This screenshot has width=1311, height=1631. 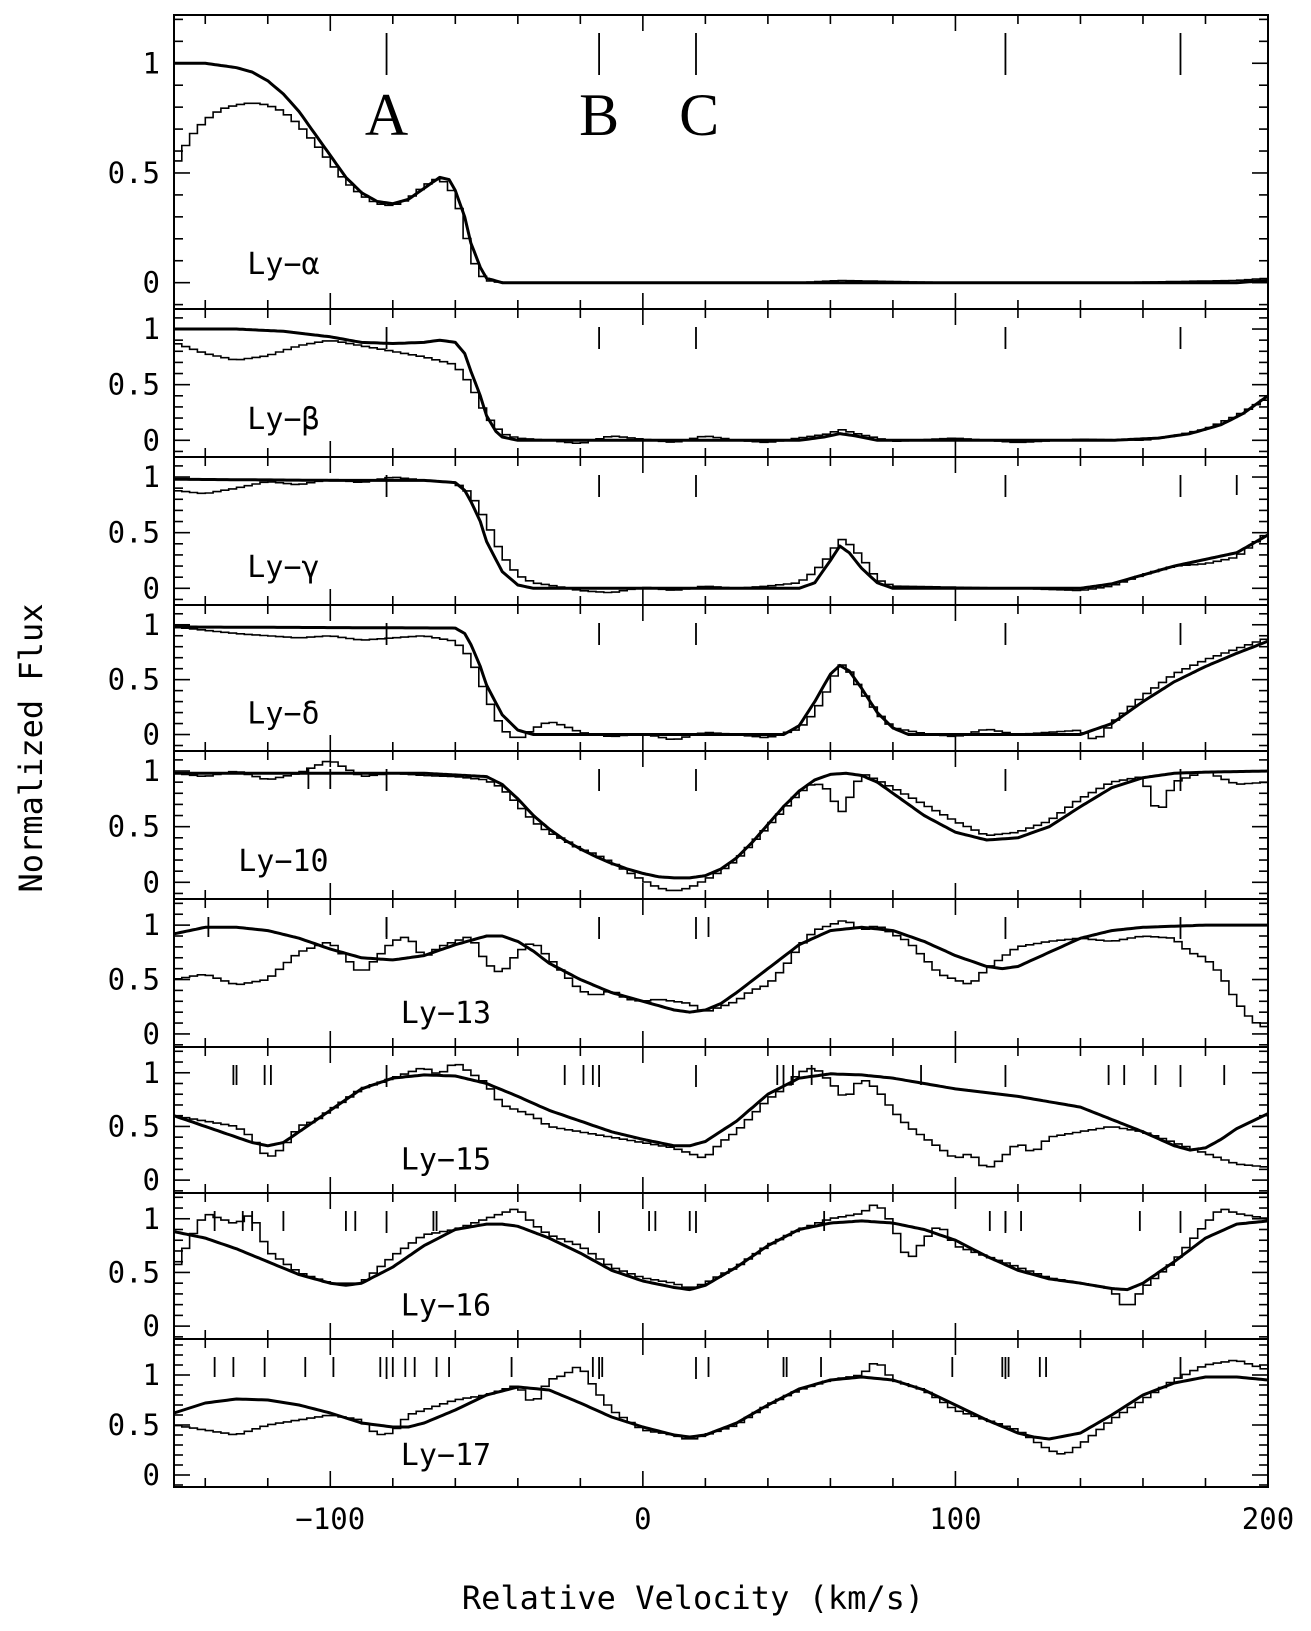 I want to click on panel-7: 0 0.5 1 Ly−15, so click(x=688, y=1121).